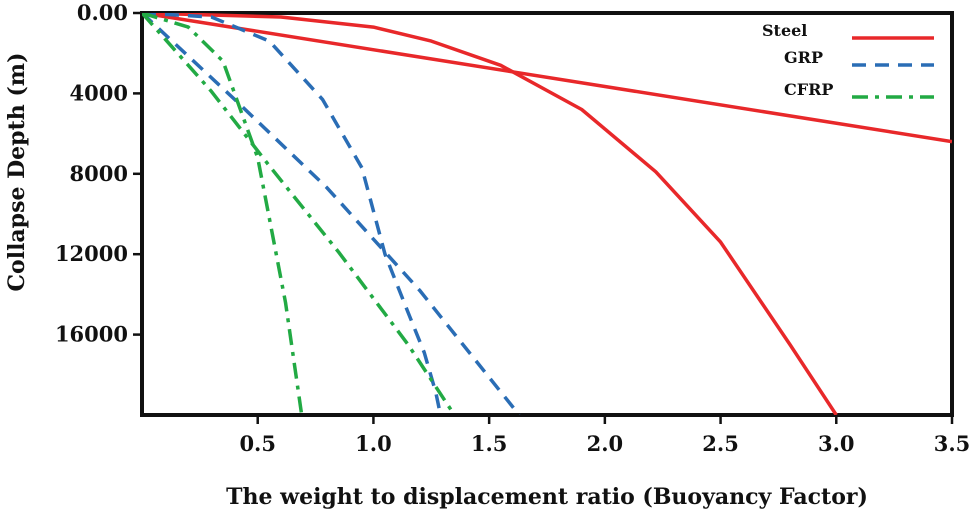 The width and height of the screenshot is (975, 514). I want to click on x-axis: 0.5 1.0 1.5 2.0 2.5 3.0 3.5, so click(604, 435).